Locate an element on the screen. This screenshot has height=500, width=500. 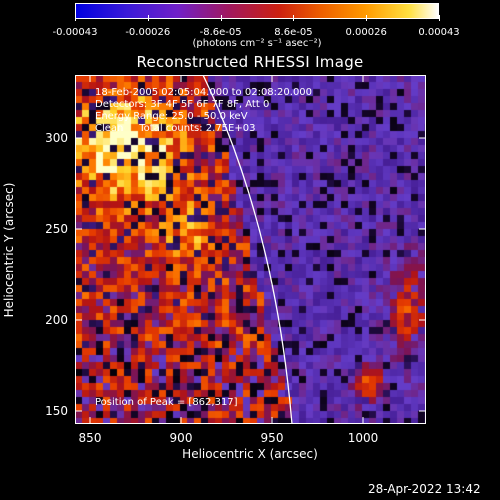
info-time: 18-Feb-2005 02:05:04.000 to 02:08:20.000 is located at coordinates (204, 92).